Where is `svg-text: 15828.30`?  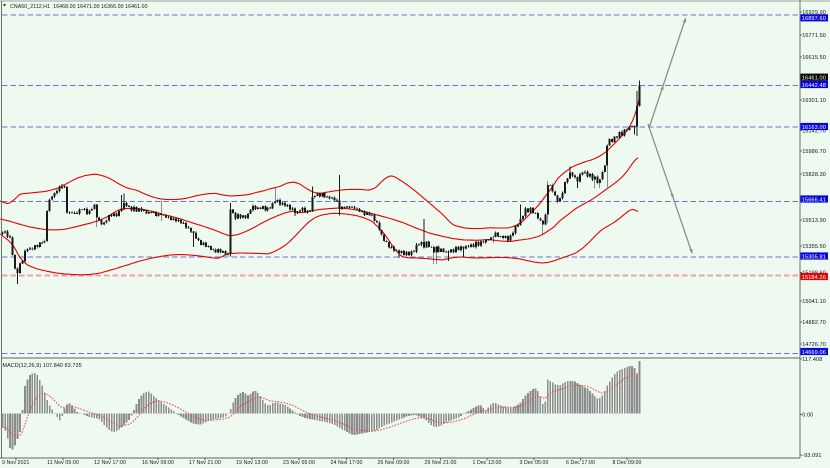
svg-text: 15828.30 is located at coordinates (814, 175).